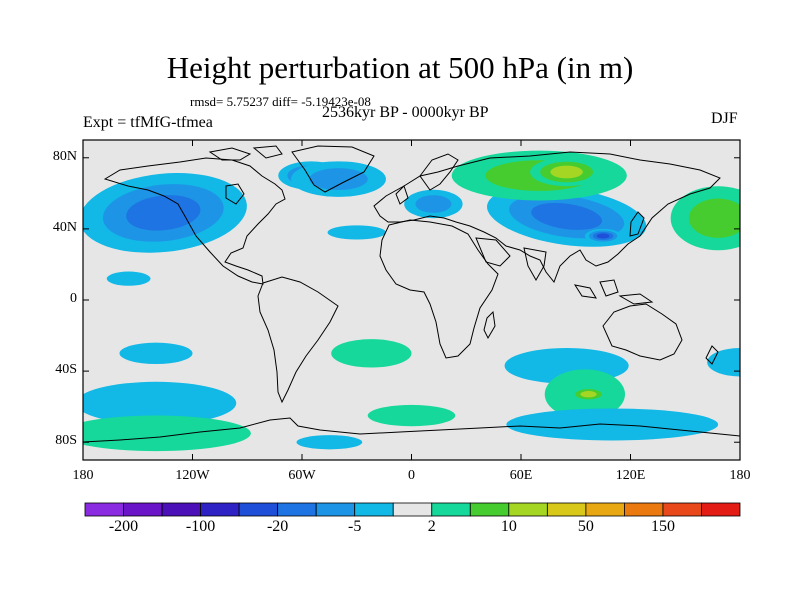 This screenshot has width=800, height=600. What do you see at coordinates (280, 101) in the screenshot?
I see `stats-line: rmsd= 5.75237 diff= -5.19423e-08` at bounding box center [280, 101].